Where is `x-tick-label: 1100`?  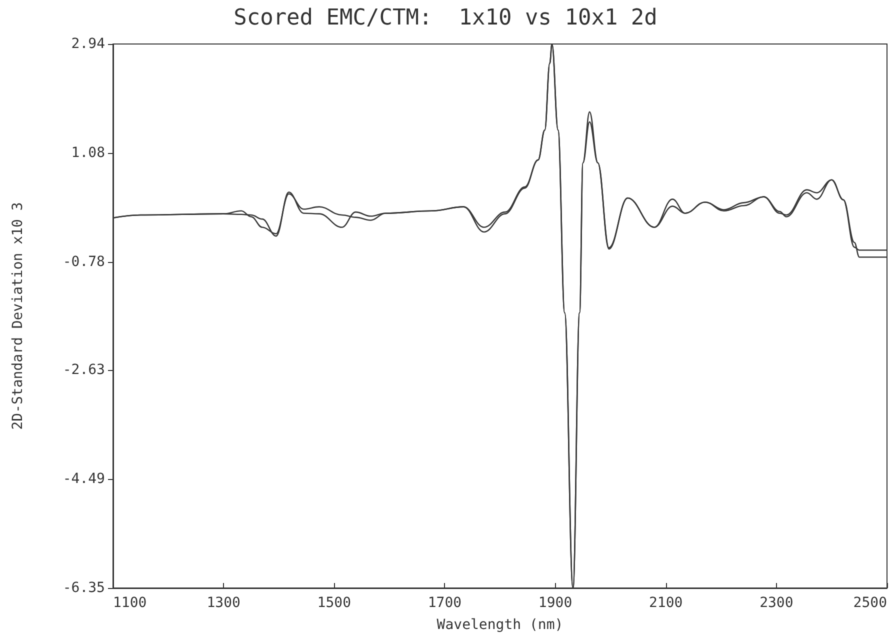 x-tick-label: 1100 is located at coordinates (130, 603).